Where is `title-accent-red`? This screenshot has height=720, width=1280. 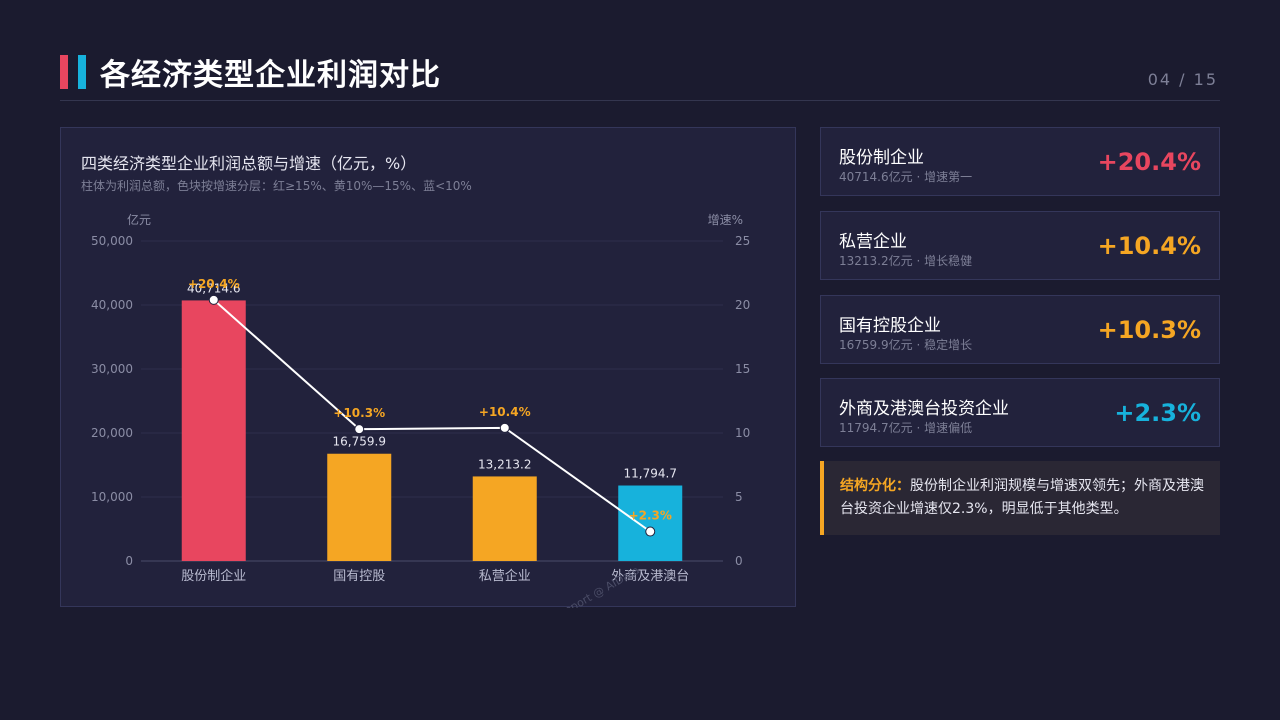
title-accent-red is located at coordinates (64, 72).